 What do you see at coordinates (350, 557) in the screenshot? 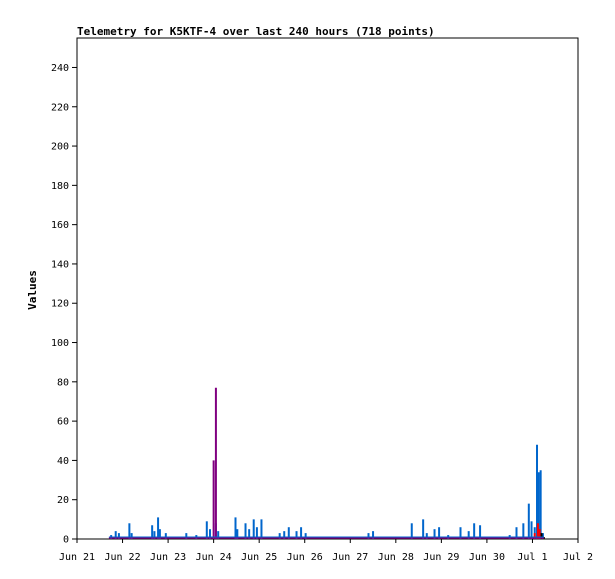
I see `x-tick-label: Jun 27` at bounding box center [350, 557].